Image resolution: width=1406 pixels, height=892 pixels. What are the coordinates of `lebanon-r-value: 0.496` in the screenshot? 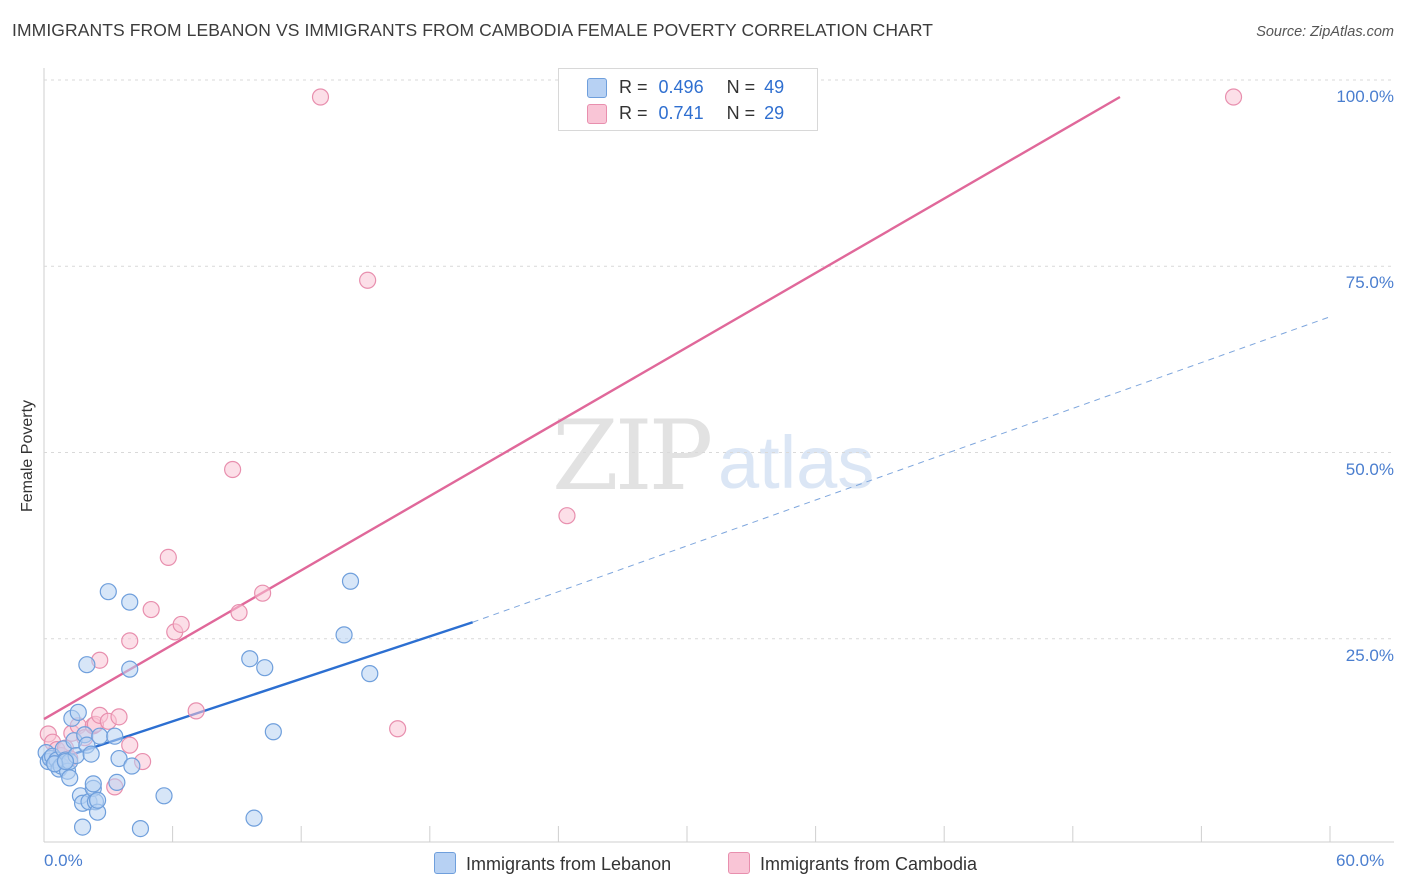 It's located at (681, 87).